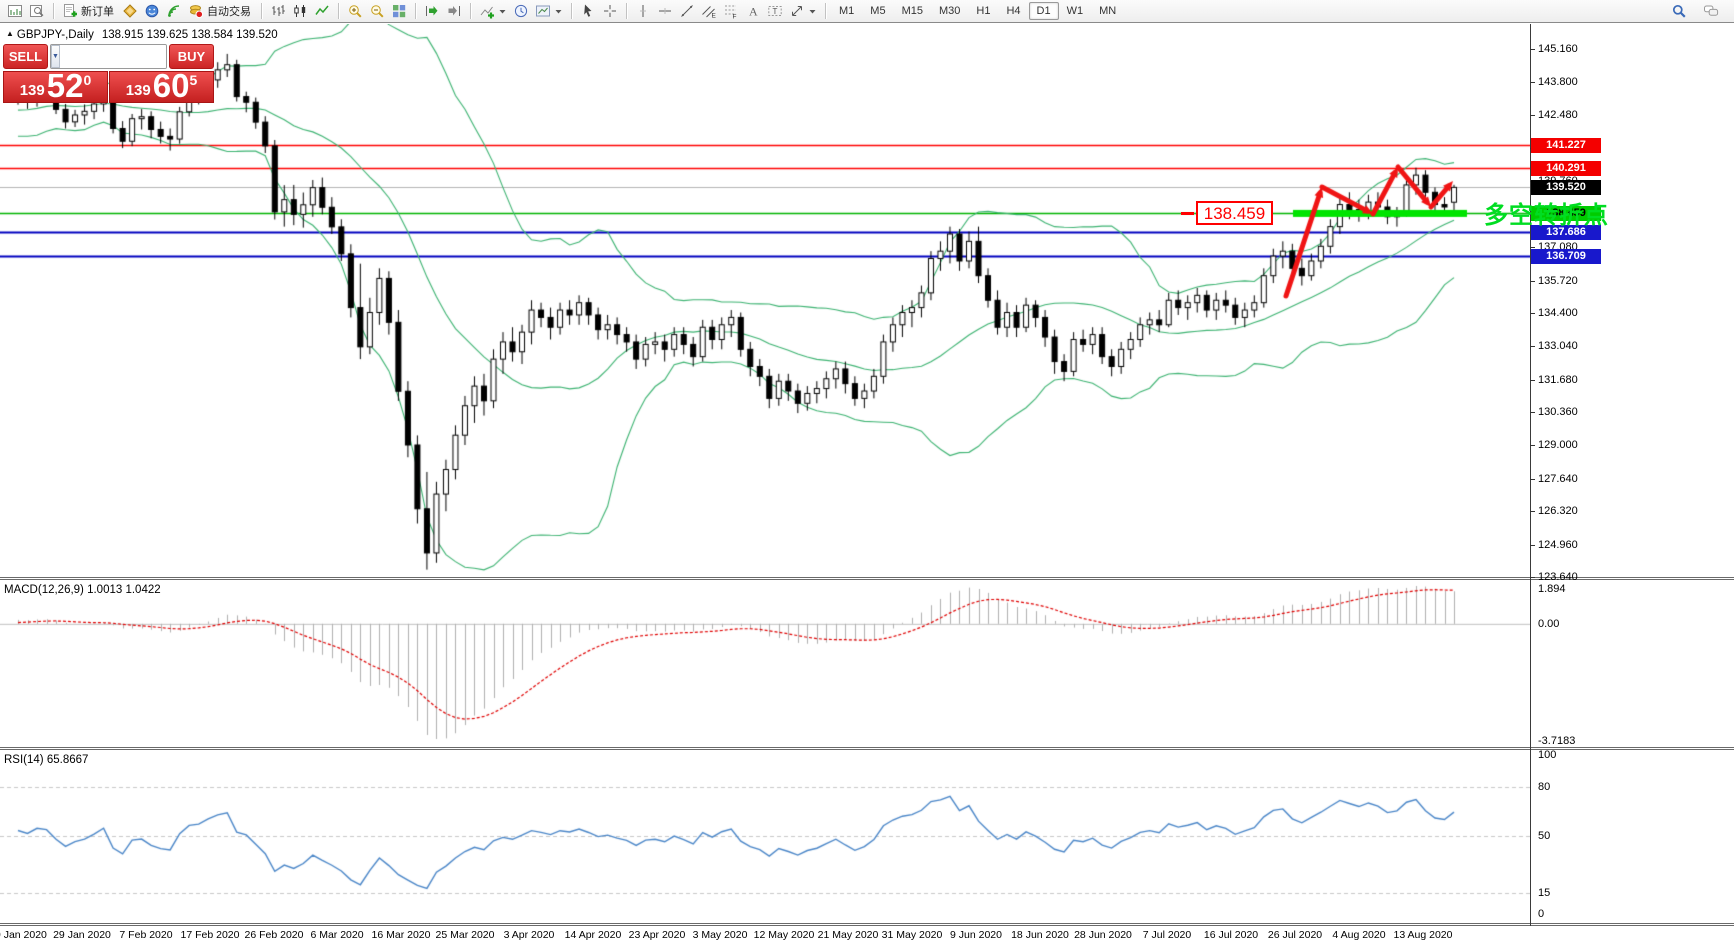  I want to click on market-icon, so click(130, 11).